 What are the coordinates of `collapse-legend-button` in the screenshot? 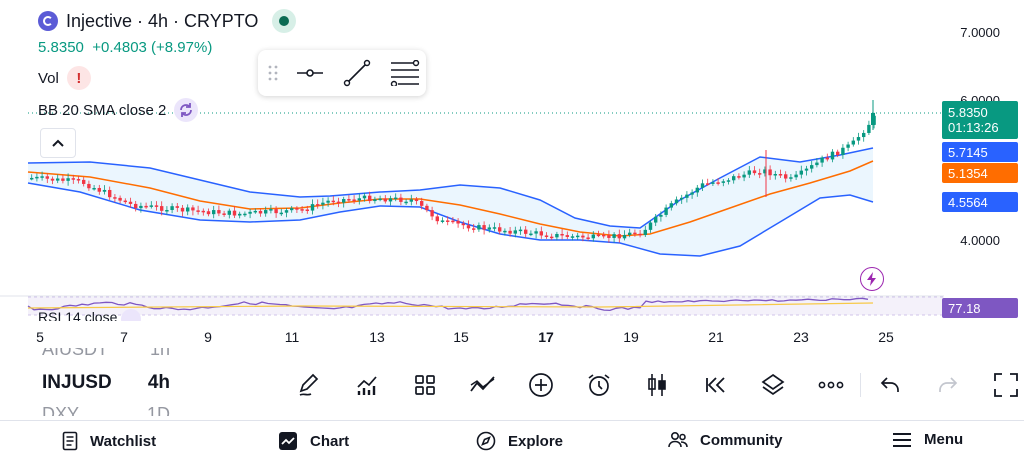 It's located at (58, 143).